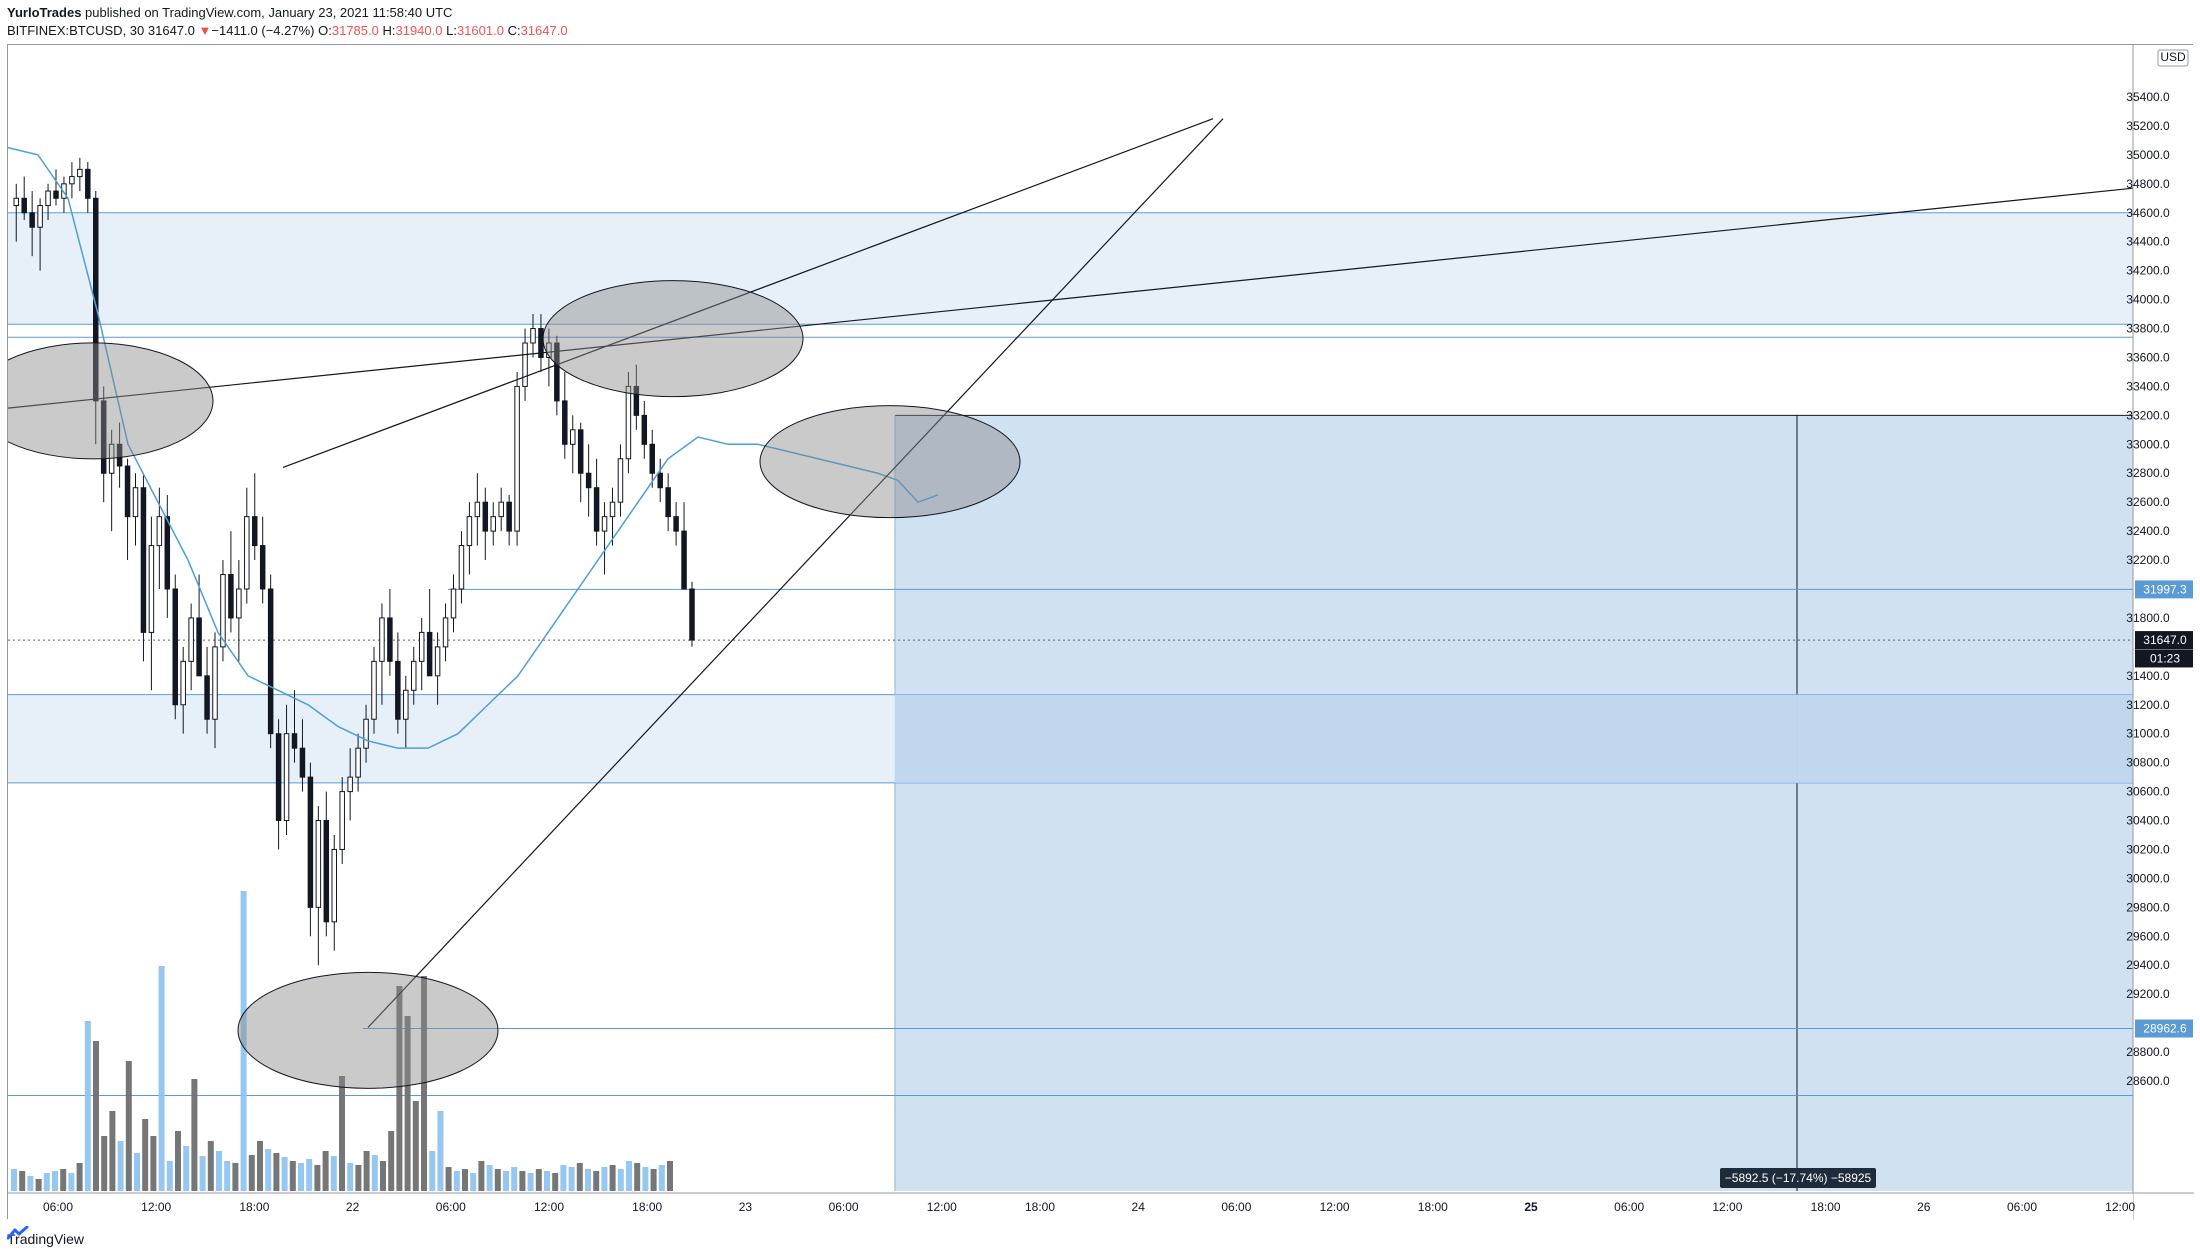  I want to click on currency-label: USD, so click(2173, 57).